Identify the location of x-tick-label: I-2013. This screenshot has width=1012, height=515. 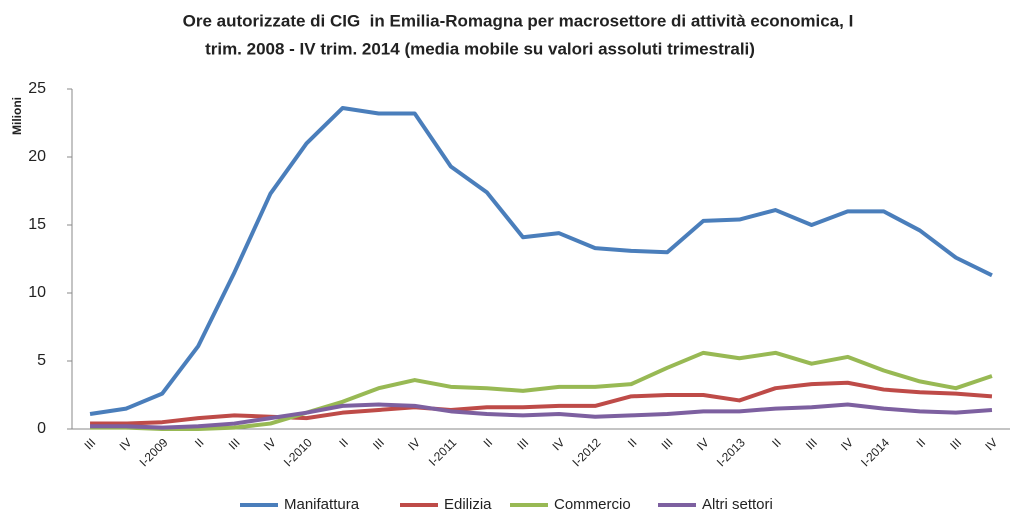
(731, 452).